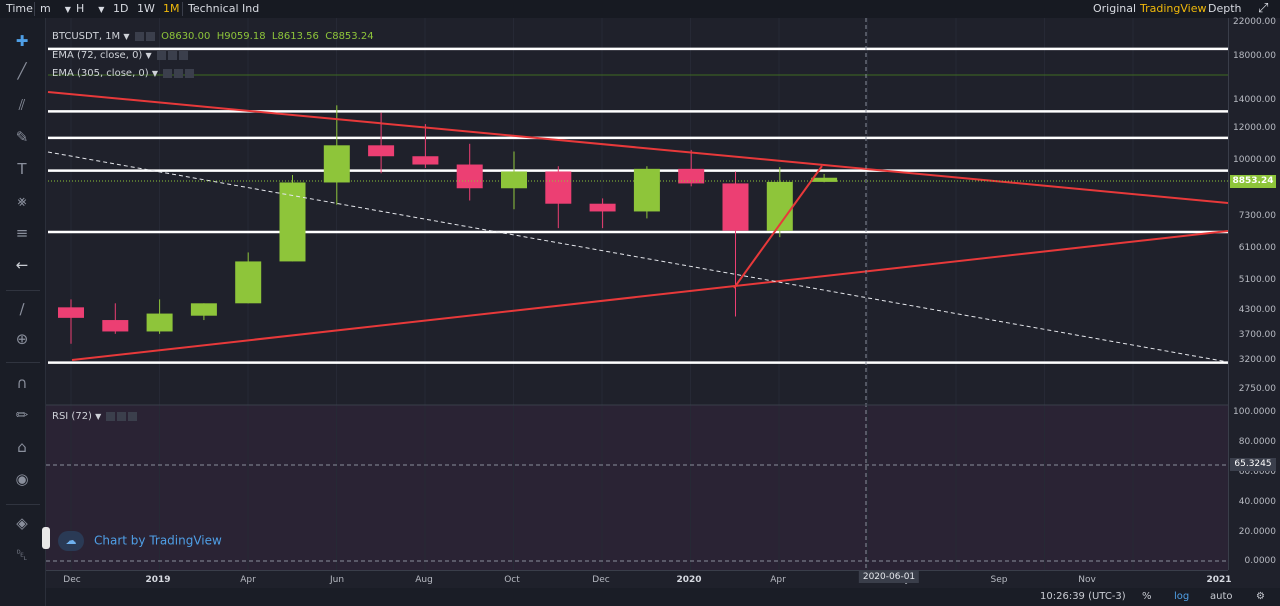 Image resolution: width=1280 pixels, height=606 pixels. I want to click on minute-interval-dropdown: m ▼, so click(53, 8).